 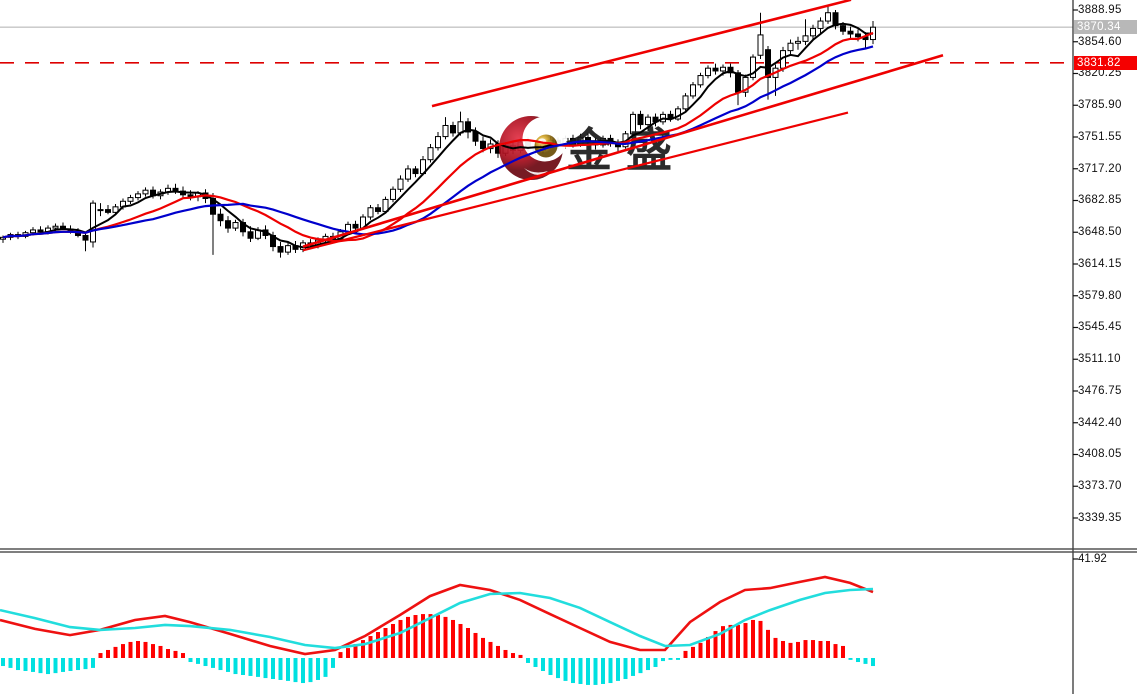 What do you see at coordinates (1100, 232) in the screenshot?
I see `price-tick-label: 3648.50` at bounding box center [1100, 232].